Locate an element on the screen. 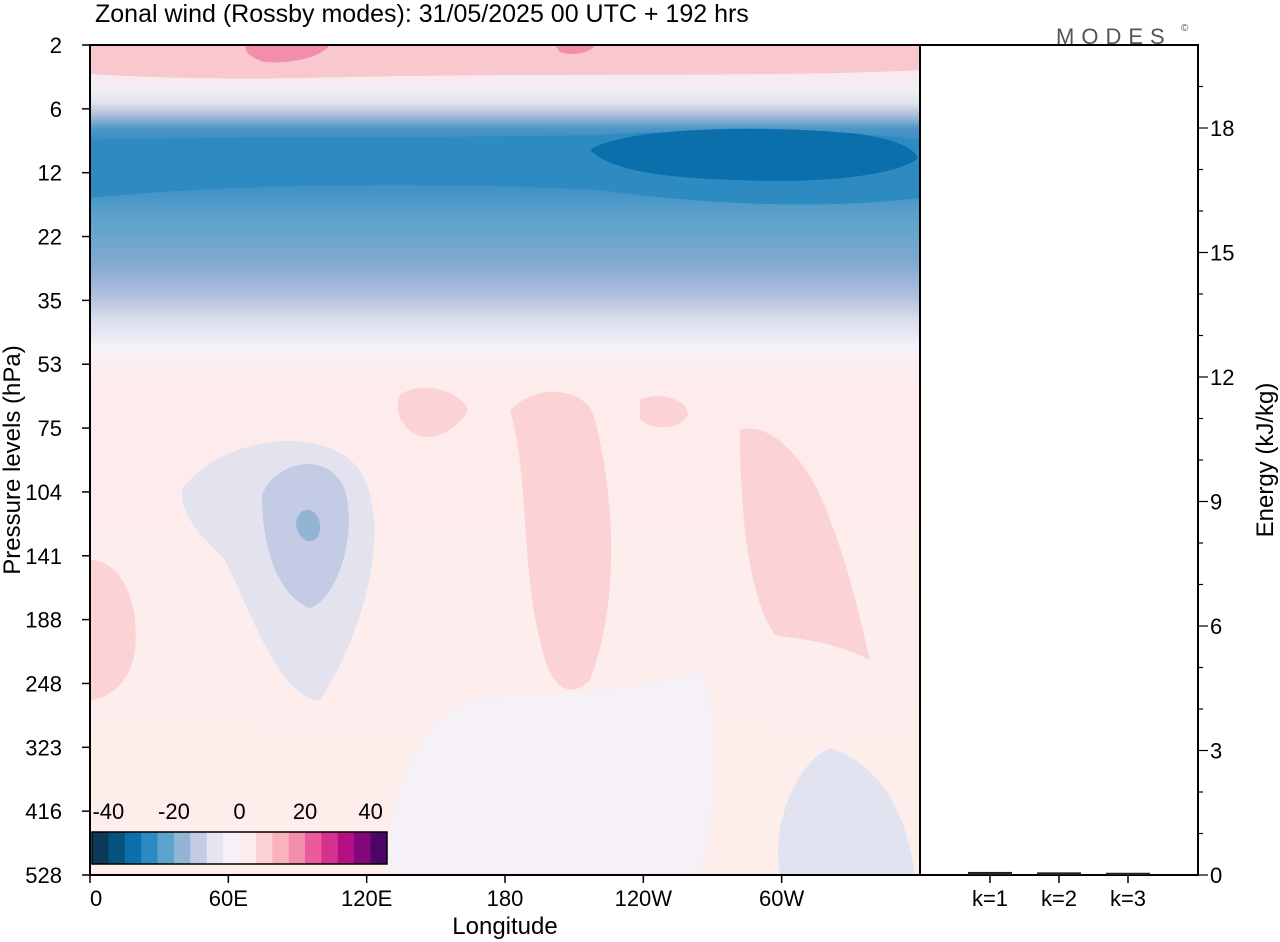 This screenshot has height=942, width=1280. jet-core-max is located at coordinates (754, 154).